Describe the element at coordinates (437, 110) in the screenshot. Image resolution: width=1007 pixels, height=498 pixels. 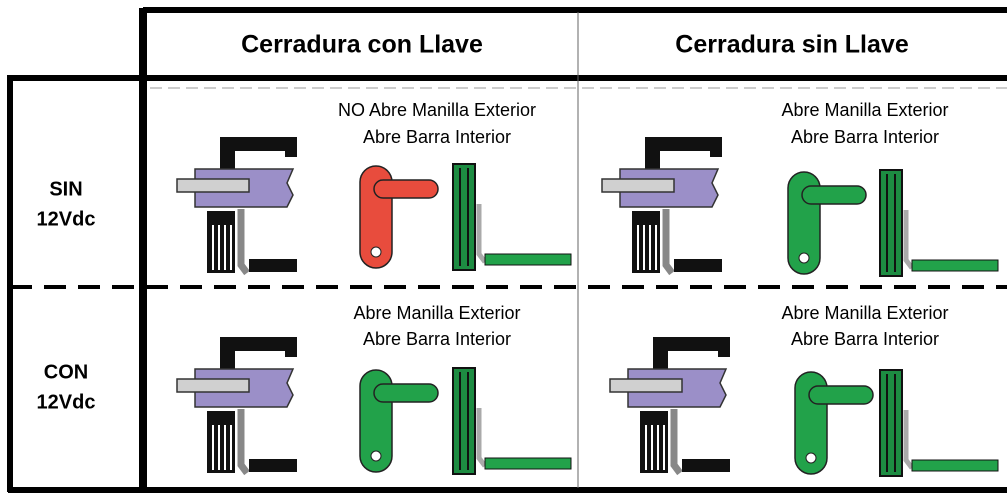
I see `cell-text: NO Abre Manilla Exterior` at that location.